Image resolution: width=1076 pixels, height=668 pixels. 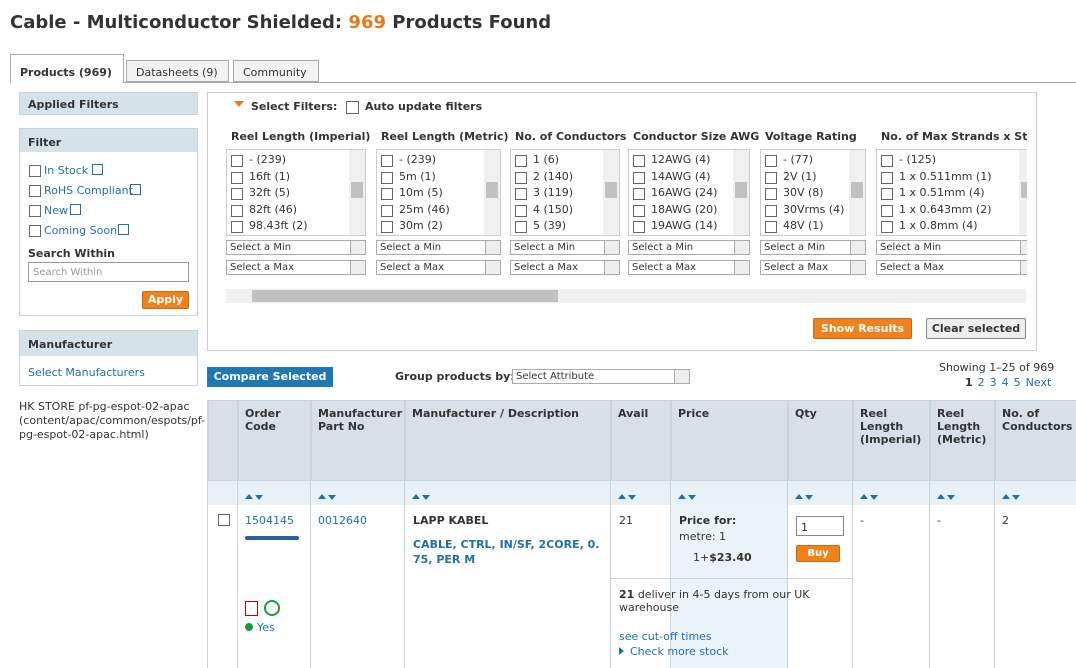 What do you see at coordinates (918, 159) in the screenshot?
I see `option: - (125)` at bounding box center [918, 159].